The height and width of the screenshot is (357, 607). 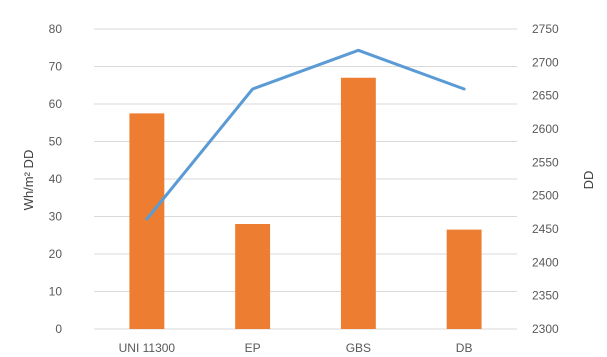 I want to click on left-tick-label: 50, so click(x=56, y=142).